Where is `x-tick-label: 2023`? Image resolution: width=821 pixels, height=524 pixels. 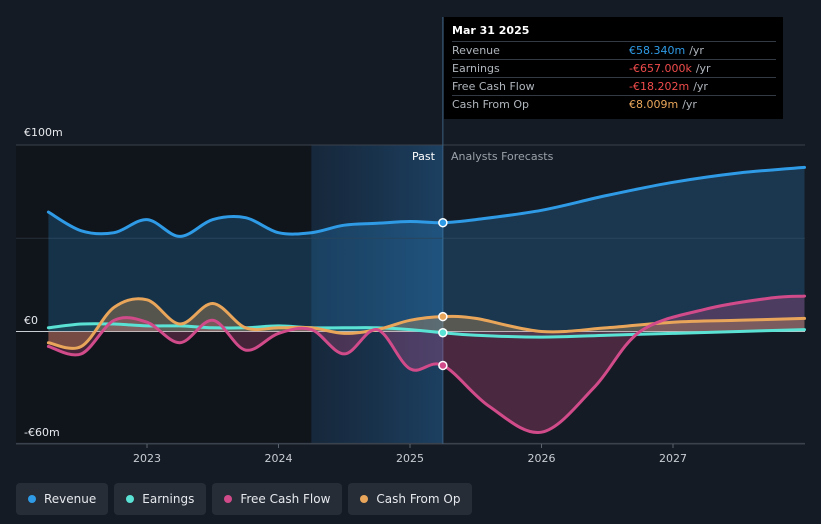
x-tick-label: 2023 is located at coordinates (147, 458).